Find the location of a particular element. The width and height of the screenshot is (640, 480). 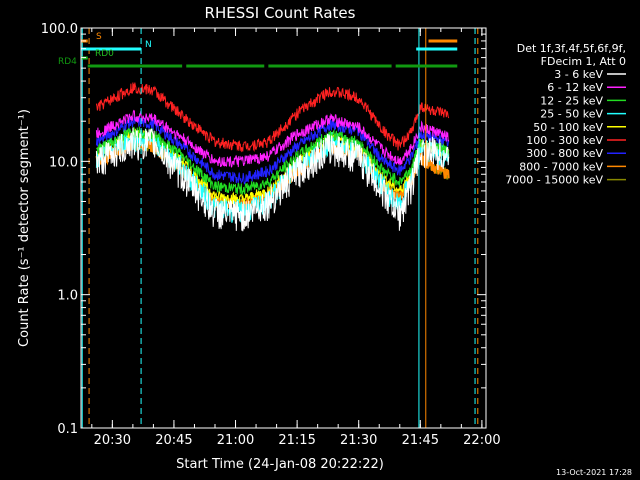

legend-label: 100 - 300 keV is located at coordinates (564, 140).